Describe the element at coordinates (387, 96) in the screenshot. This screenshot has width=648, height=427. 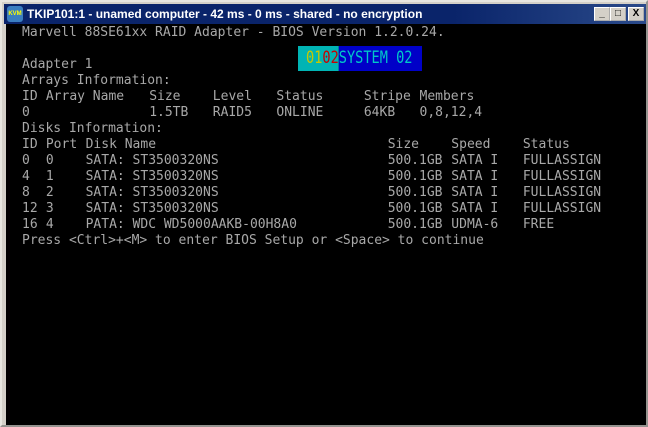
I see `arrays-header-cell: Stripe` at that location.